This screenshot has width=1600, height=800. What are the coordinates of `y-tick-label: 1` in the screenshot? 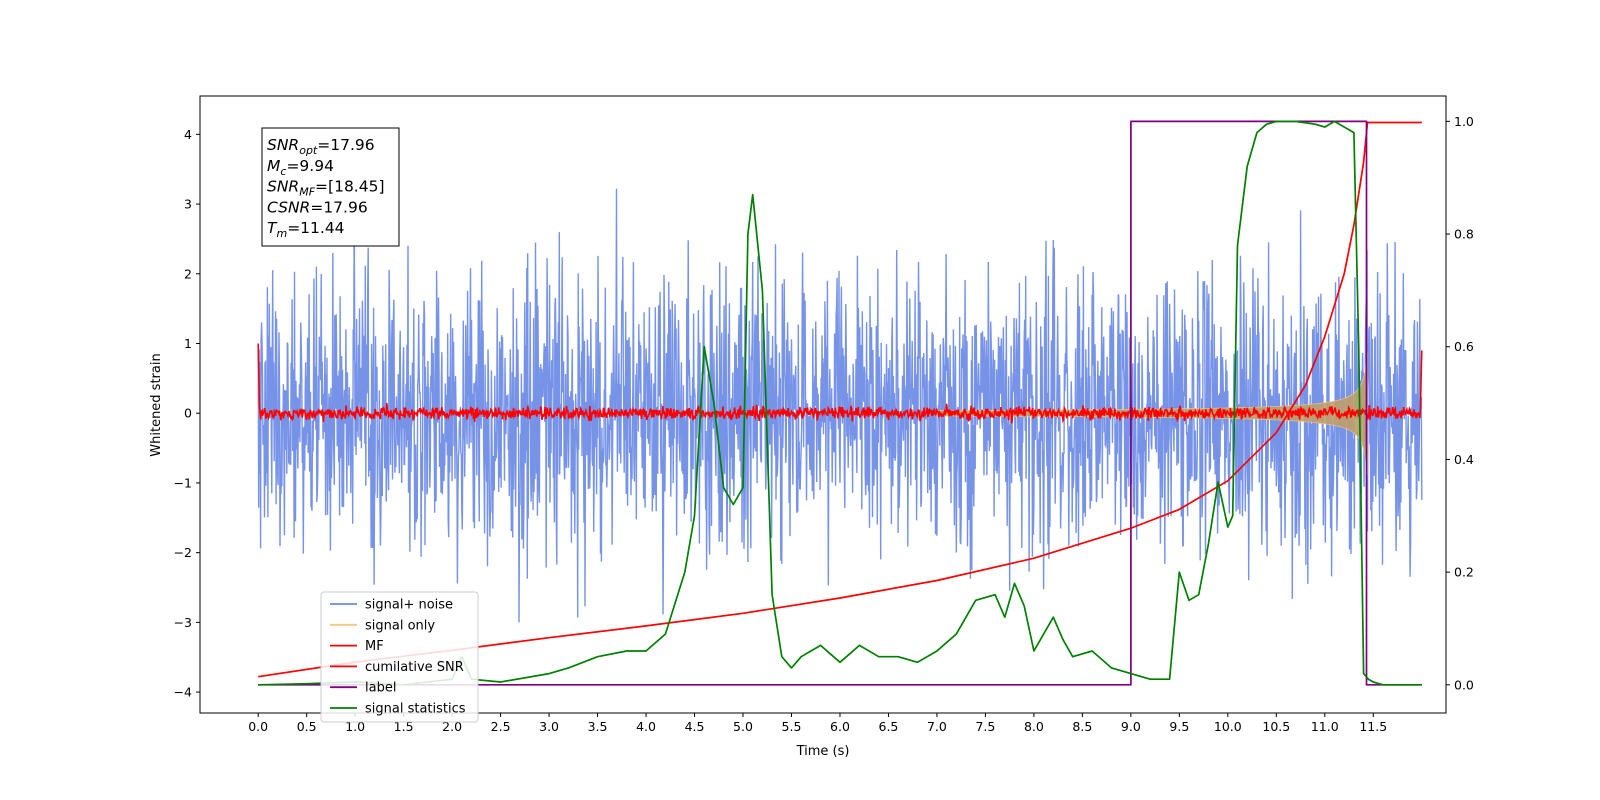 It's located at (188, 343).